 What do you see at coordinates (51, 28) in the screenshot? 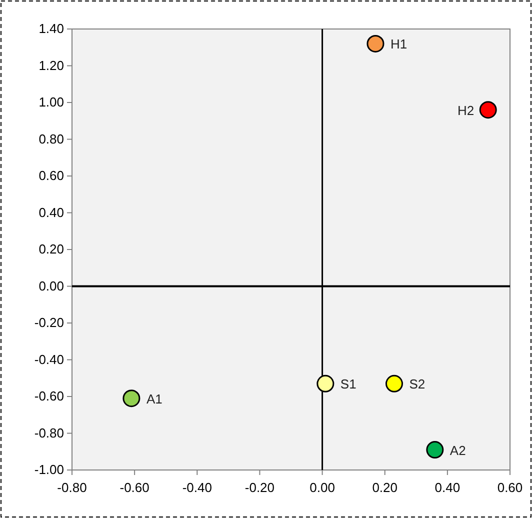
I see `y-tick-label: 1.40` at bounding box center [51, 28].